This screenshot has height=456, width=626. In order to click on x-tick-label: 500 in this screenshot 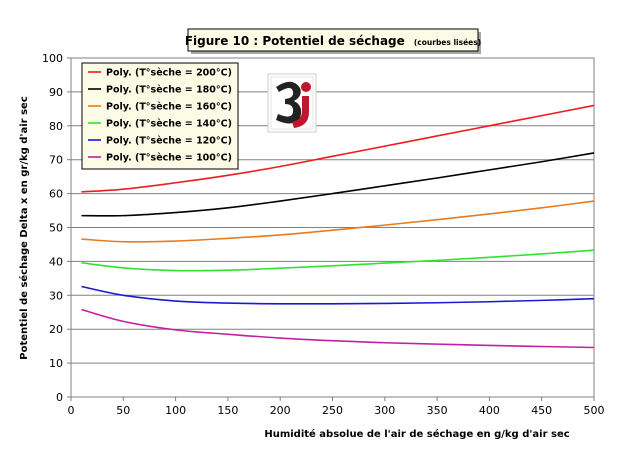, I will do `click(594, 410)`.